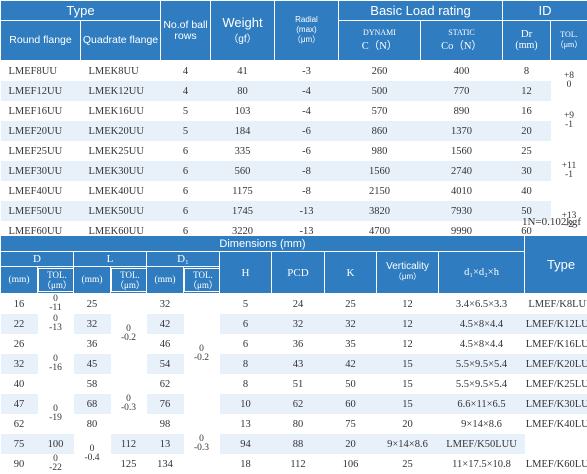 The image size is (587, 474). Describe the element at coordinates (165, 280) in the screenshot. I see `D1-mm-header: (mm)` at that location.